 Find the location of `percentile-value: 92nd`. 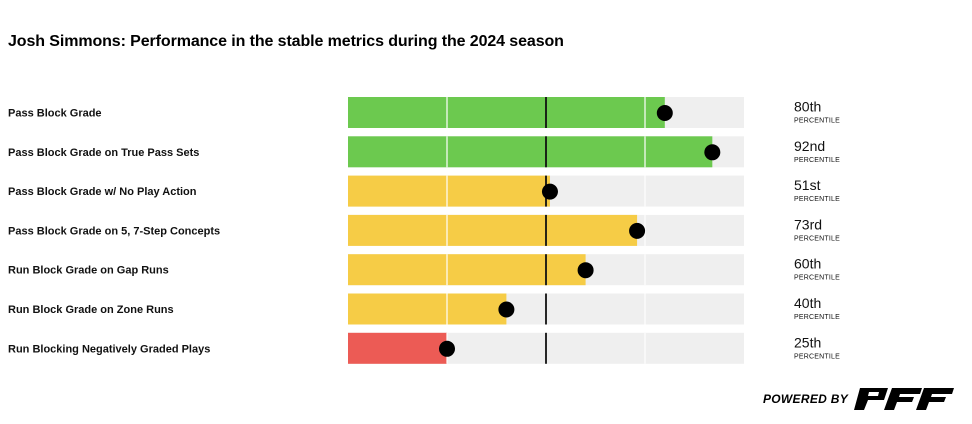

percentile-value: 92nd is located at coordinates (809, 146).